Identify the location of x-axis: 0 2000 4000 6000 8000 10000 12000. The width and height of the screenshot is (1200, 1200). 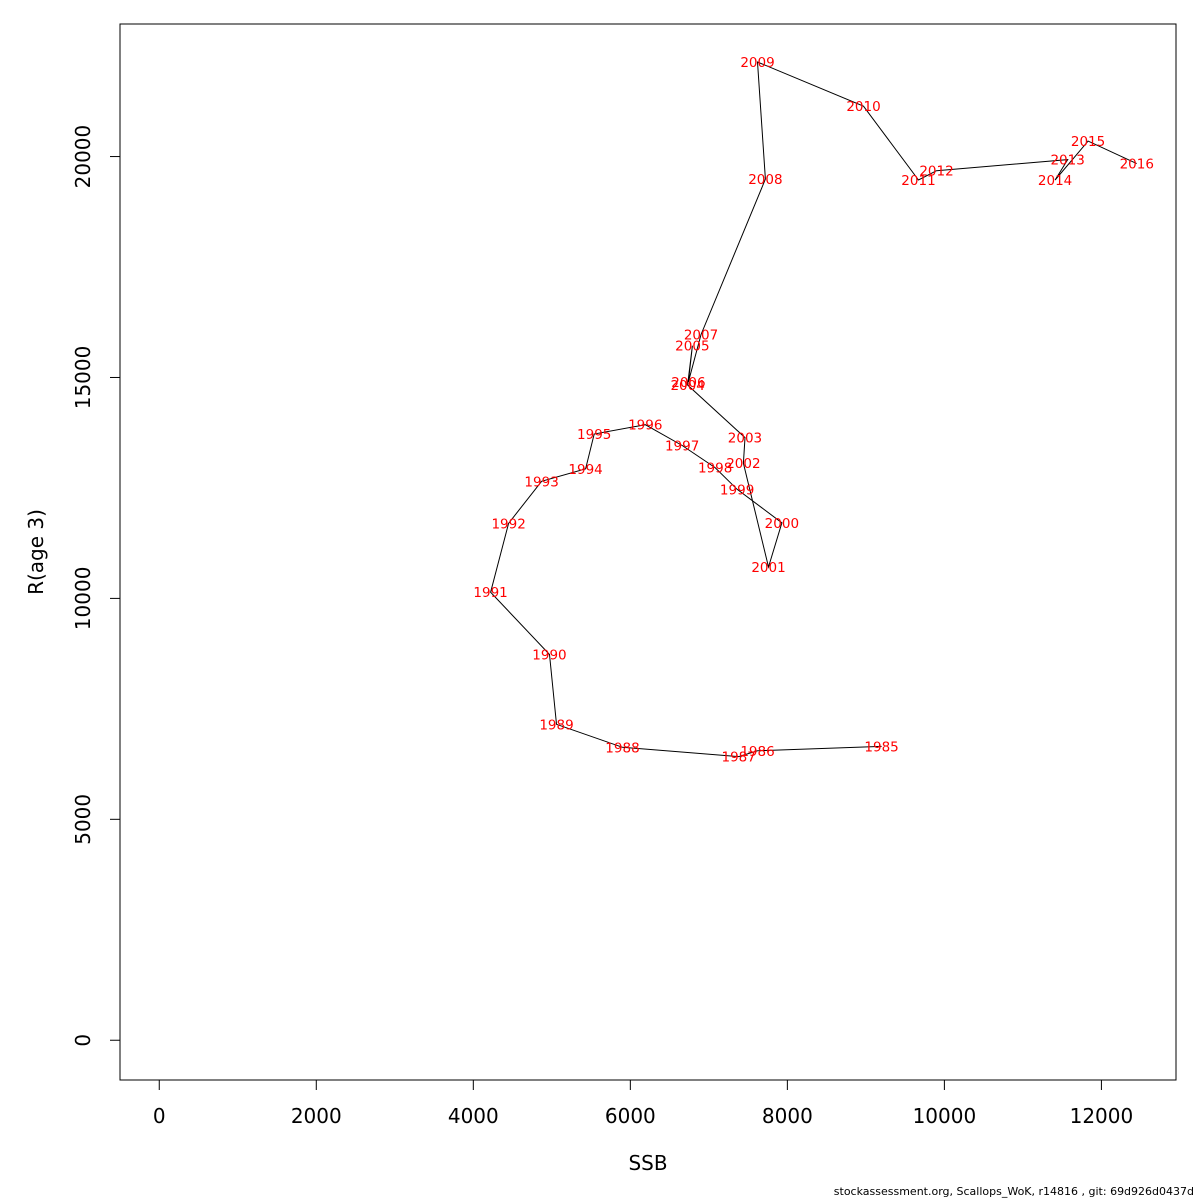
(643, 1103).